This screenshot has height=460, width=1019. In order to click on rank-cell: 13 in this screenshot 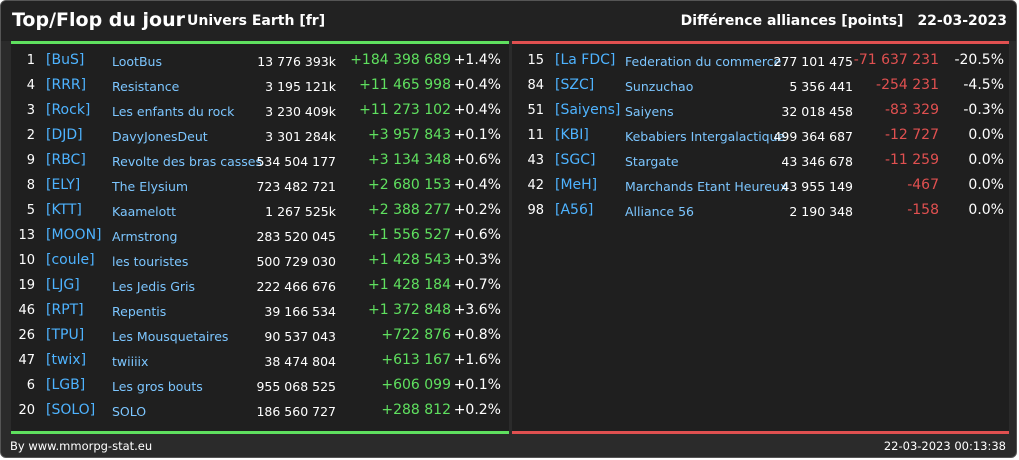, I will do `click(26, 235)`.